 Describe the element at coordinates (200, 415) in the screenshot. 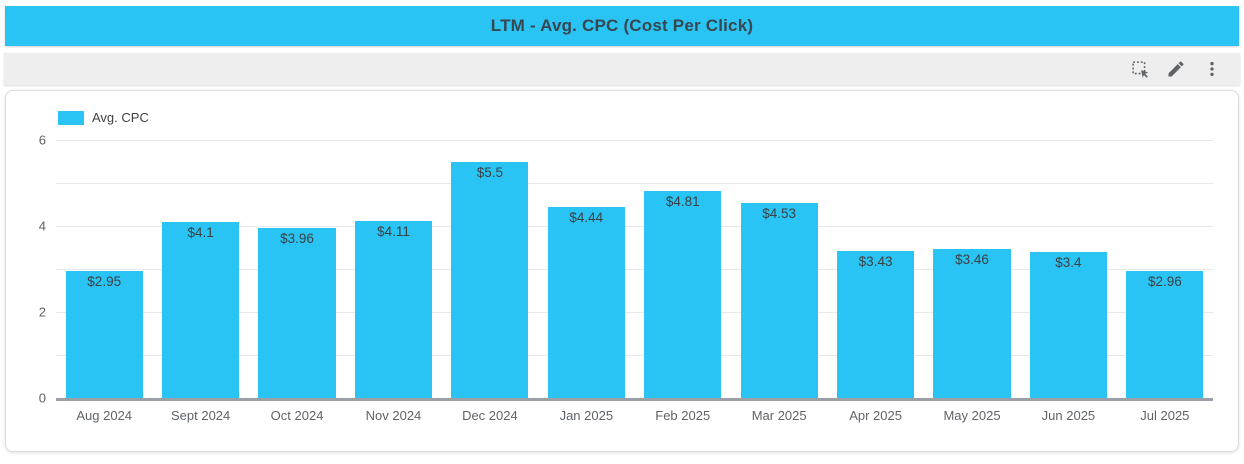

I see `x-axis-label: Sept 2024` at that location.